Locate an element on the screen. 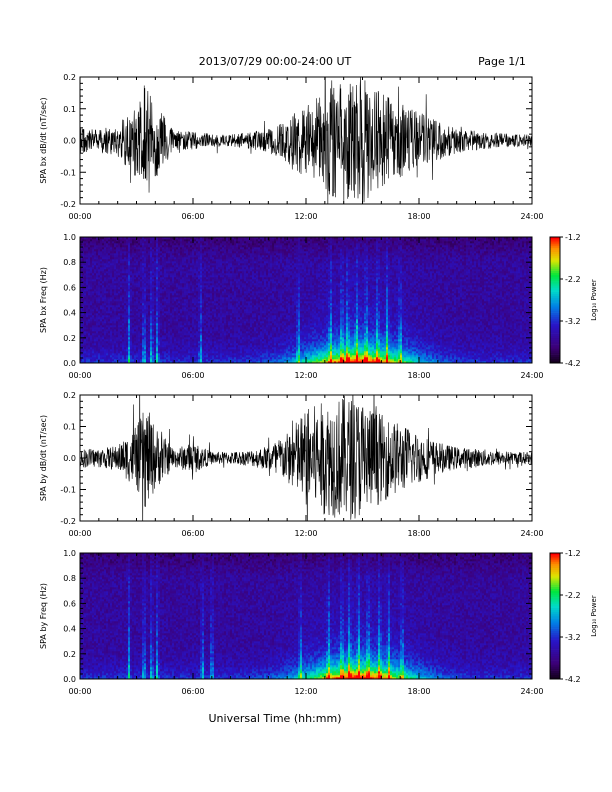  y-axis-title: SPA bx Freq (Hz) is located at coordinates (43, 300).